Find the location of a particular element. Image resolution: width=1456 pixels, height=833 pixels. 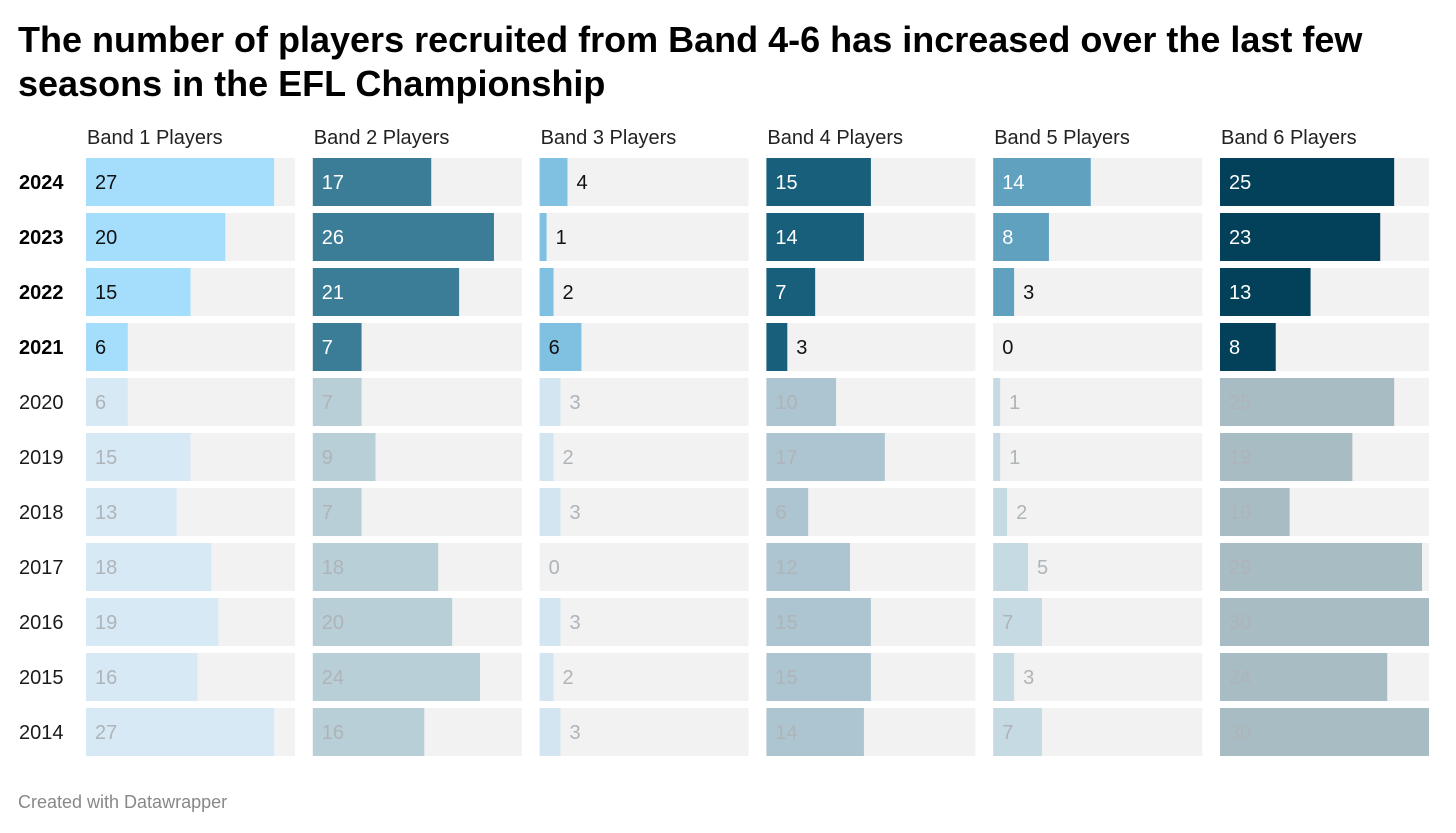

credit-line: Created with Datawrapper is located at coordinates (123, 802).